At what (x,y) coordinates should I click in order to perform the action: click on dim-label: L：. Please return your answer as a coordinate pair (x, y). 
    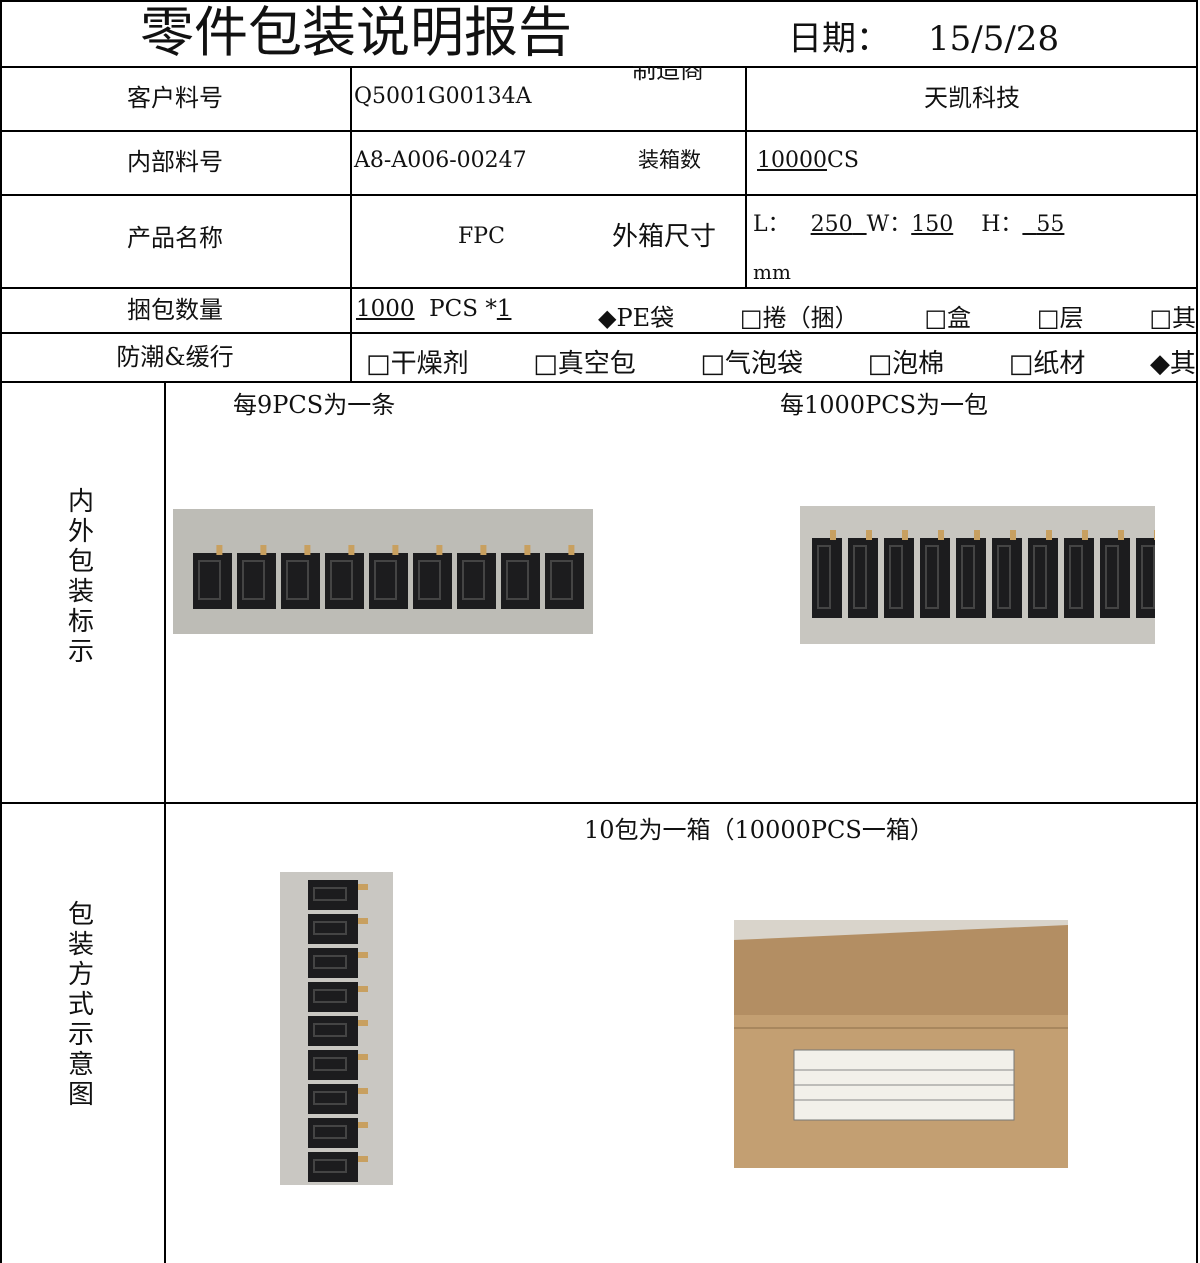
    Looking at the image, I should click on (771, 224).